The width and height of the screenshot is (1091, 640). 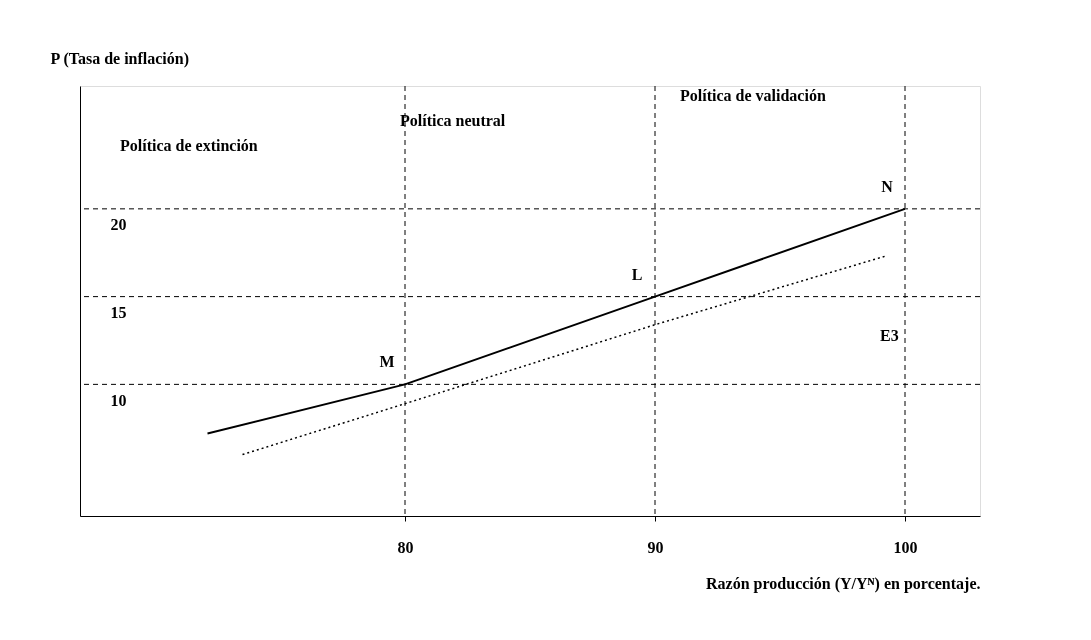 What do you see at coordinates (120, 58) in the screenshot?
I see `y-axis-title: P (Tasa de inflación)` at bounding box center [120, 58].